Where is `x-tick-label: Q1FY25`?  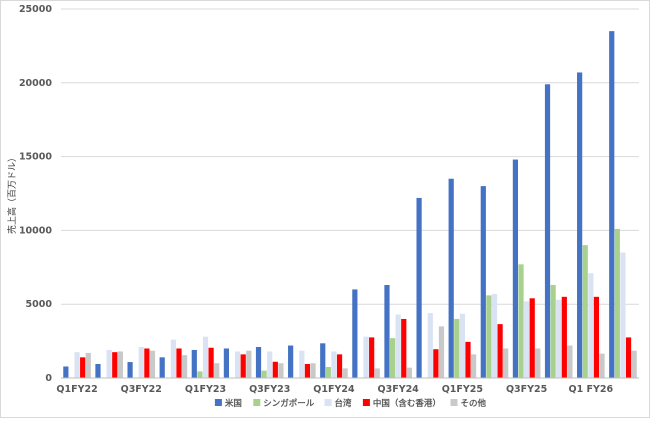
x-tick-label: Q1FY25 is located at coordinates (462, 389).